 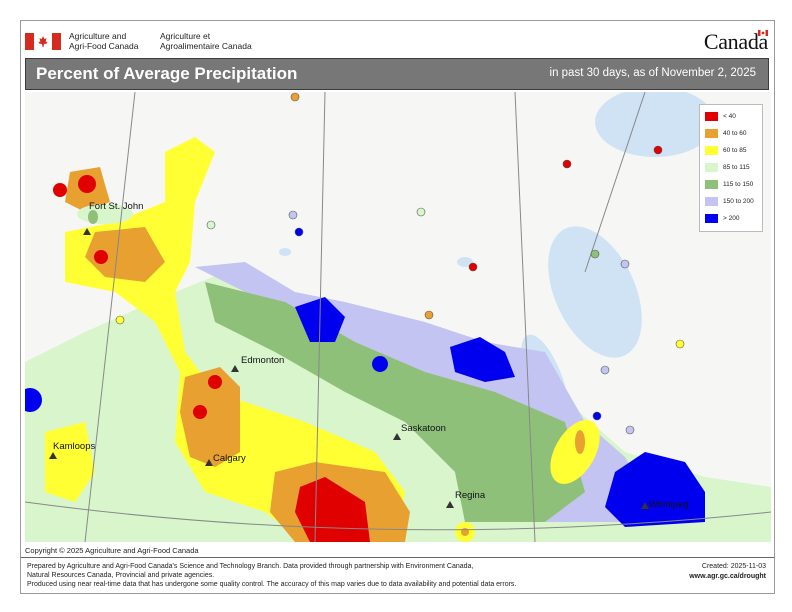 I want to click on legend-item: 40 to 60, so click(x=735, y=135).